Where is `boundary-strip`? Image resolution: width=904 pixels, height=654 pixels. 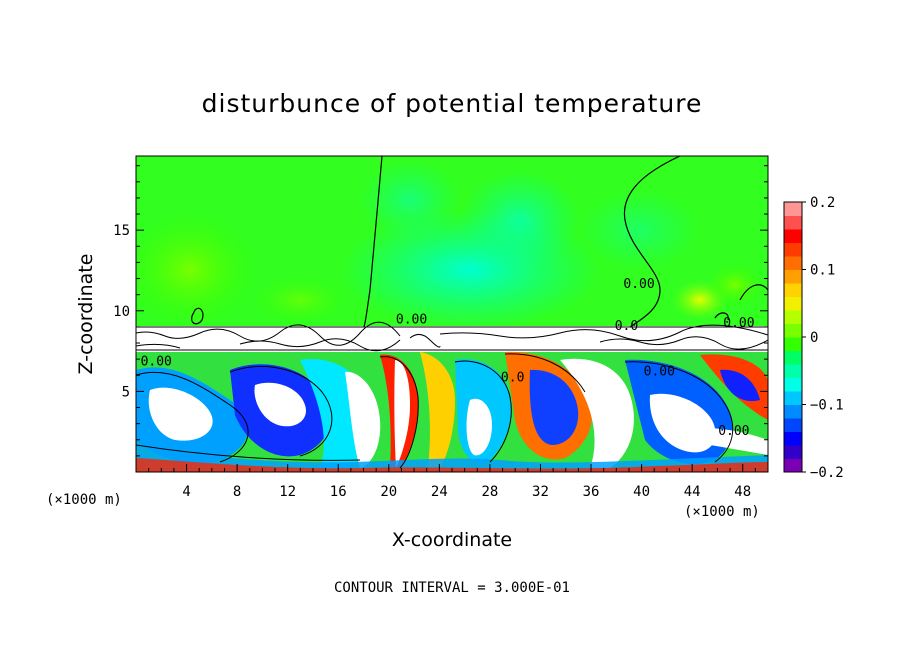
boundary-strip is located at coordinates (452, 339).